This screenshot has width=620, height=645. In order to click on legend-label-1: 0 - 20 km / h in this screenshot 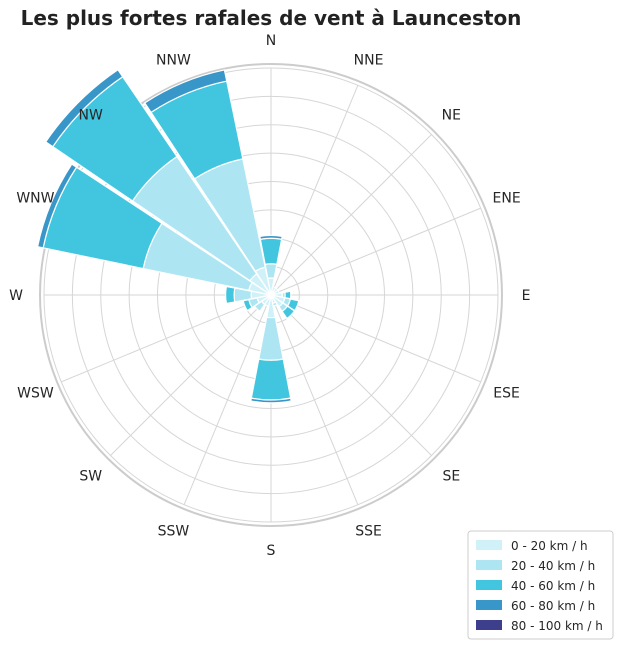, I will do `click(549, 546)`.